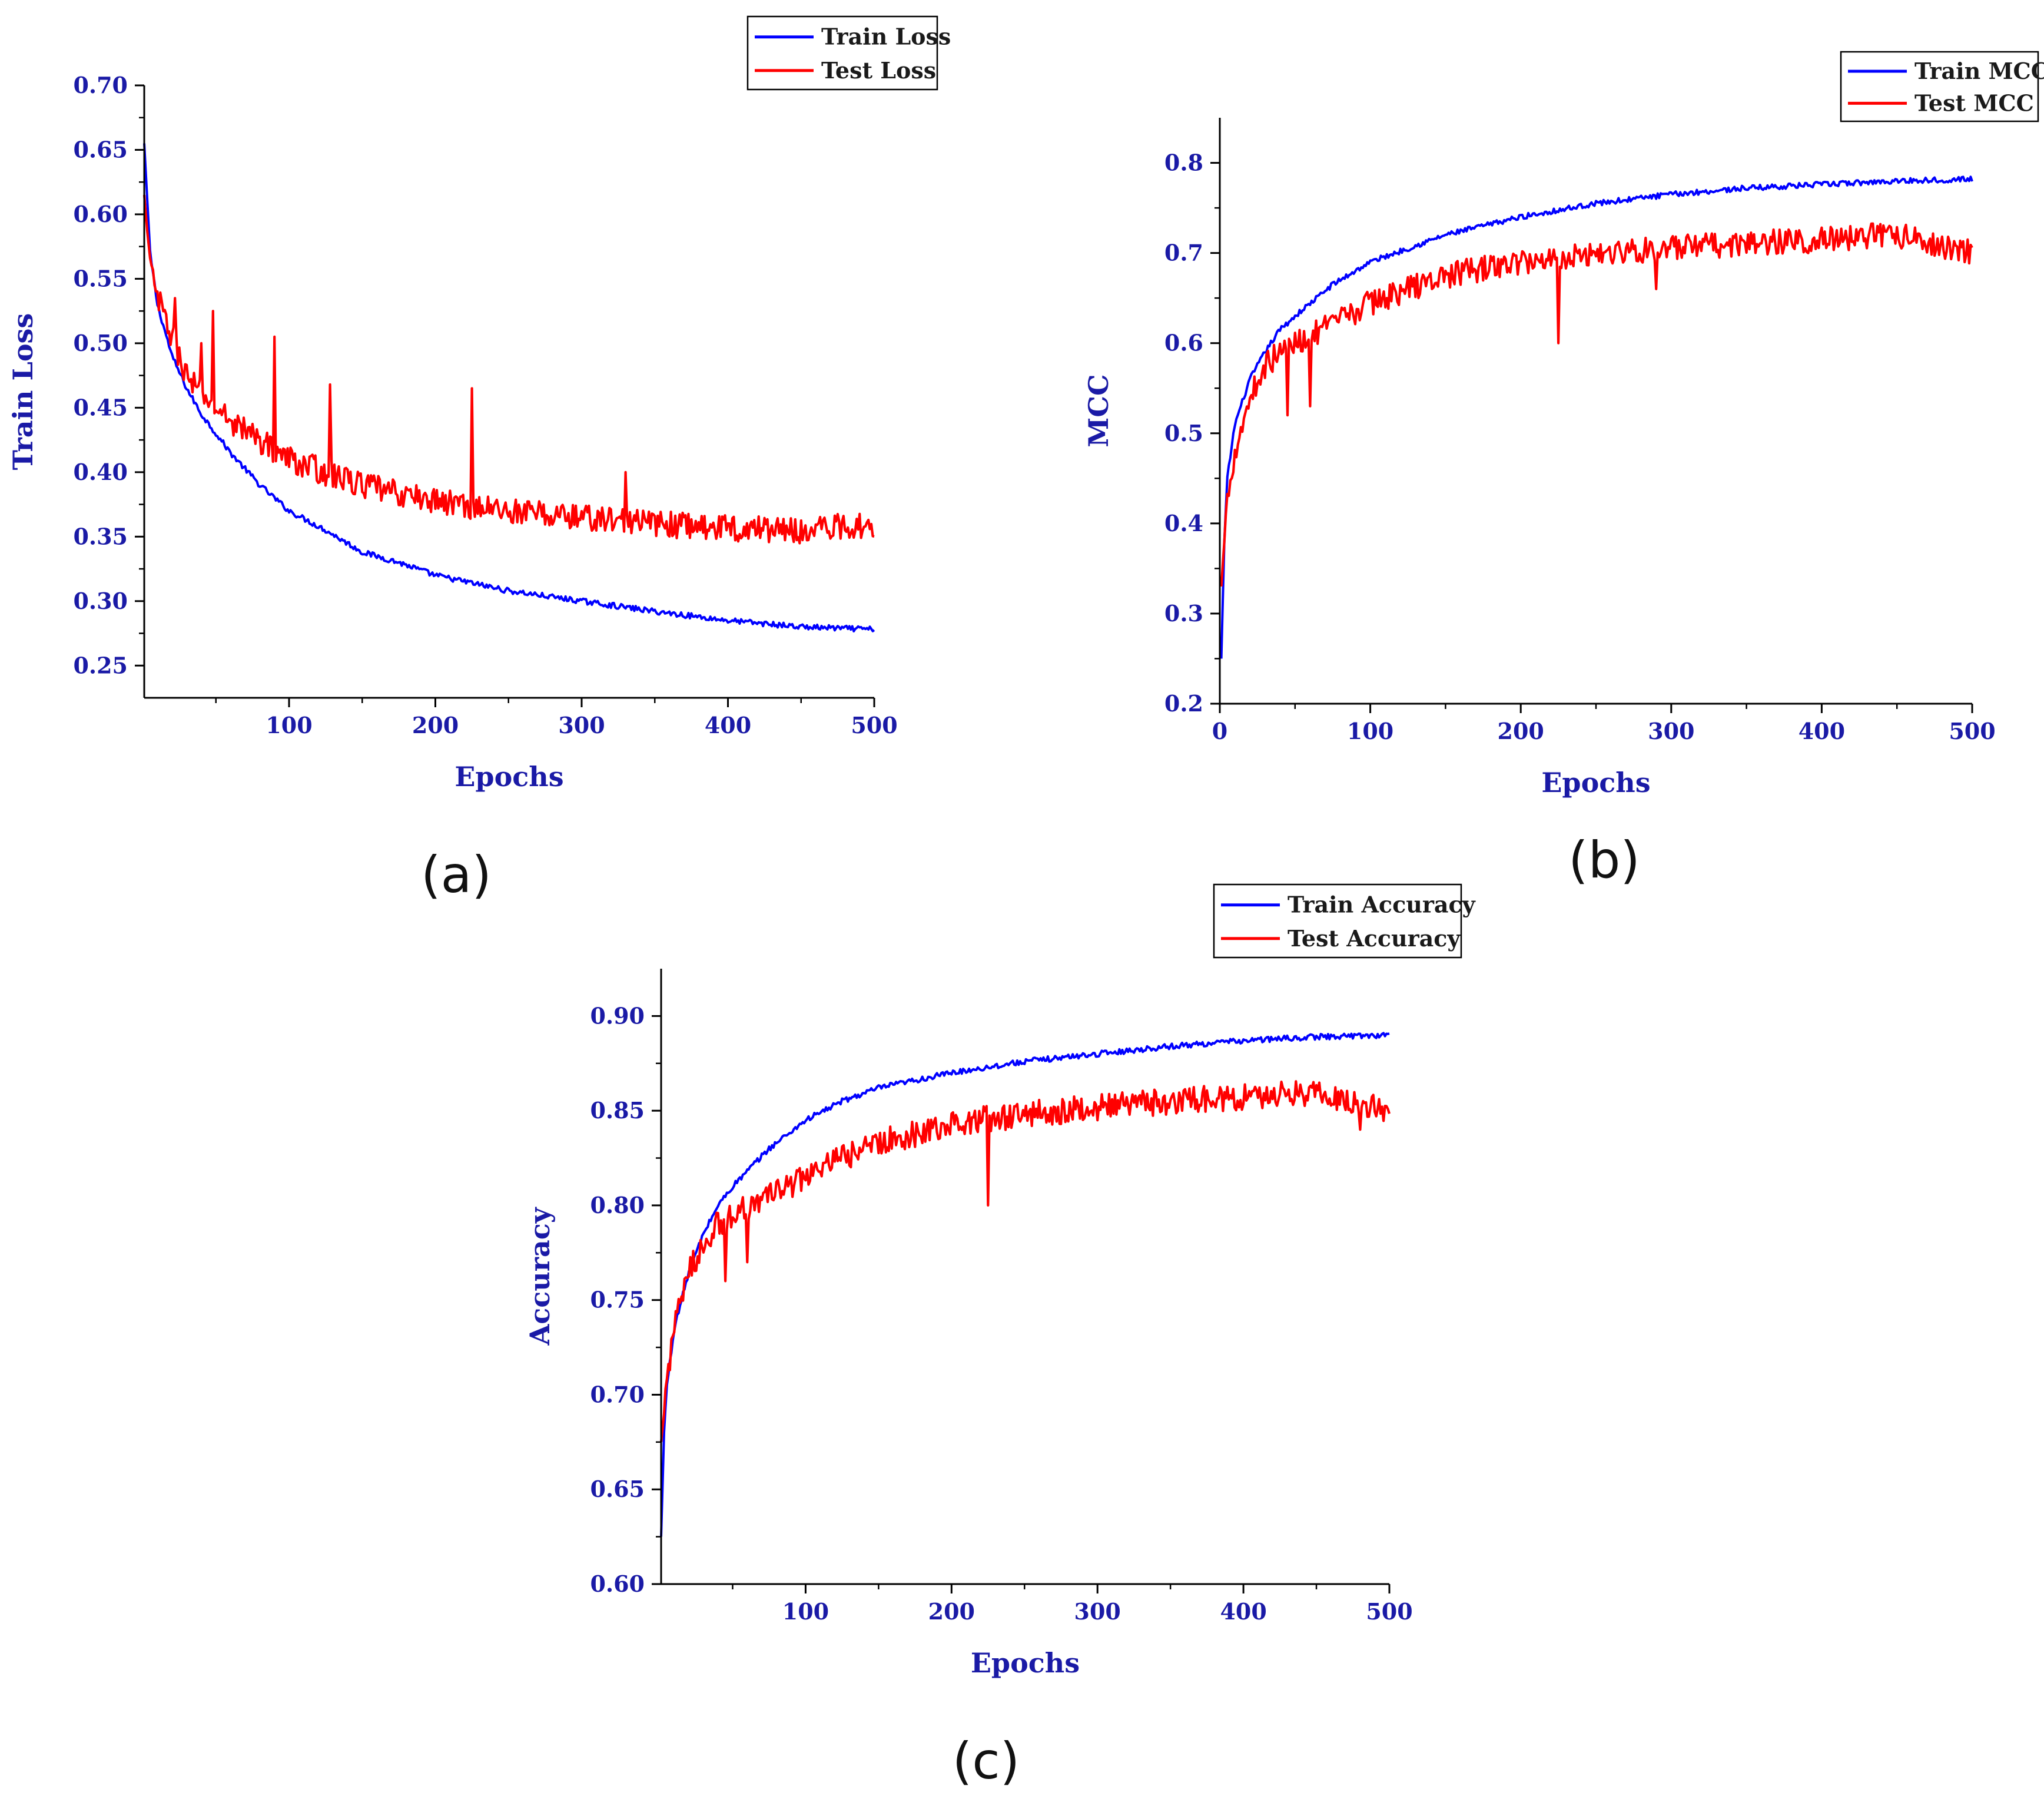 Image resolution: width=2044 pixels, height=1799 pixels. What do you see at coordinates (1219, 731) in the screenshot?
I see `x-tick-label: 0` at bounding box center [1219, 731].